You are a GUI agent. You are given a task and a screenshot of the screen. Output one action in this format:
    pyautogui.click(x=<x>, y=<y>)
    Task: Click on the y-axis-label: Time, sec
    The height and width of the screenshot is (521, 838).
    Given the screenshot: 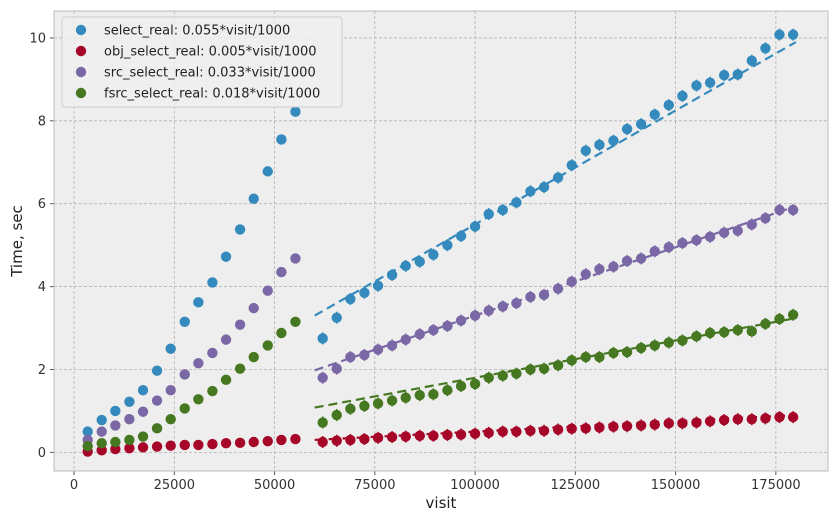 What is the action you would take?
    pyautogui.click(x=17, y=241)
    